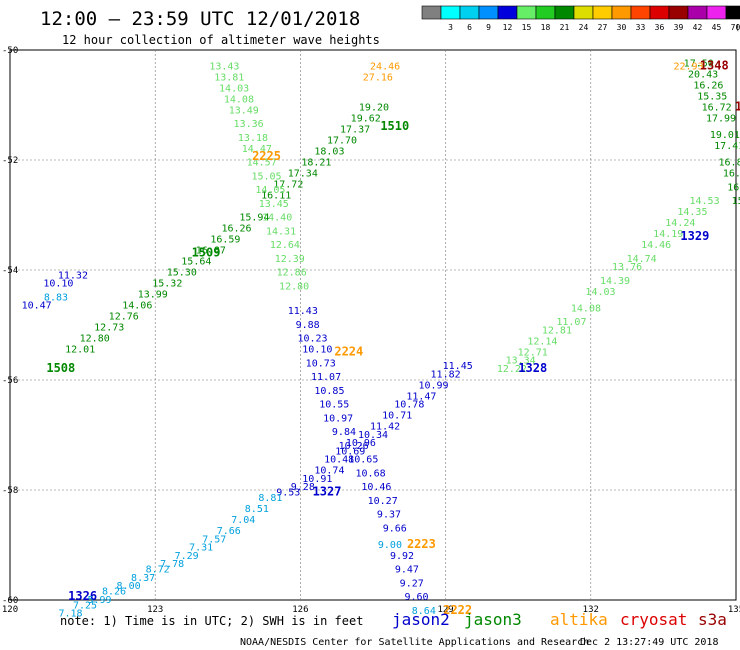 Image resolution: width=740 pixels, height=650 pixels. Describe the element at coordinates (329, 152) in the screenshot. I see `swh-value: 18.03` at that location.